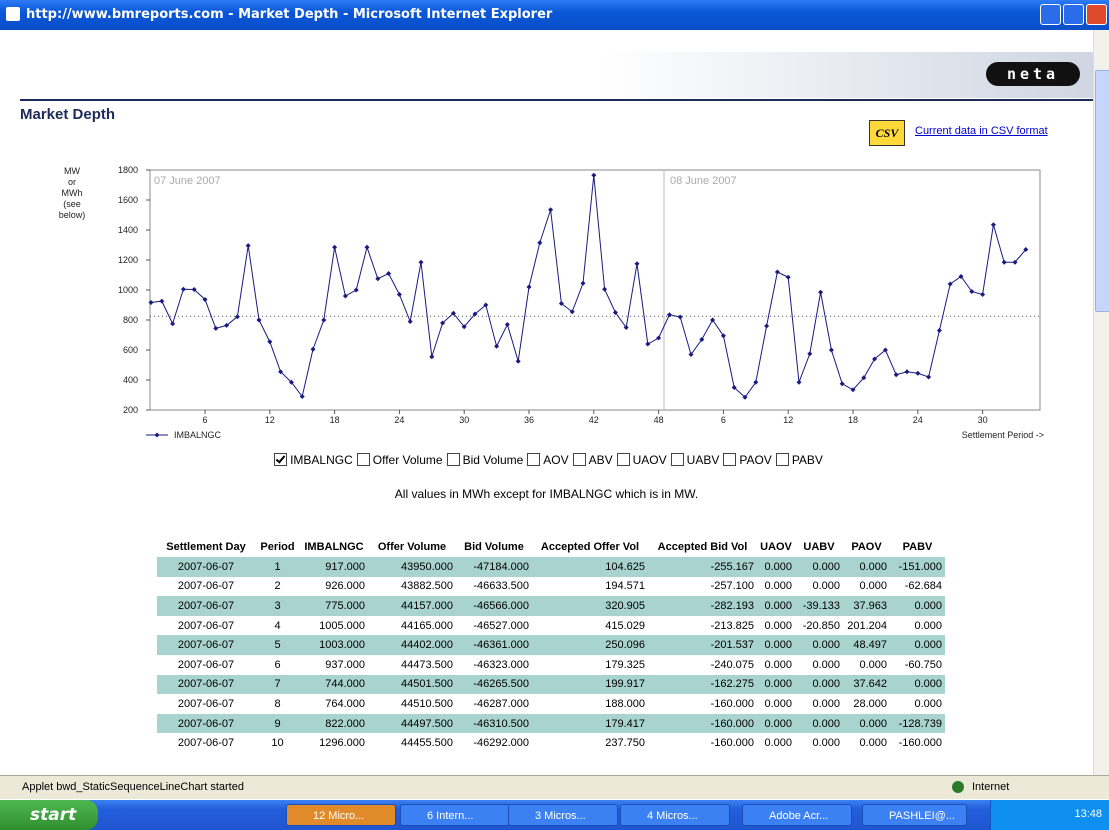 The image size is (1109, 830). Describe the element at coordinates (493, 460) in the screenshot. I see `checkbox-label: Bid Volume` at that location.